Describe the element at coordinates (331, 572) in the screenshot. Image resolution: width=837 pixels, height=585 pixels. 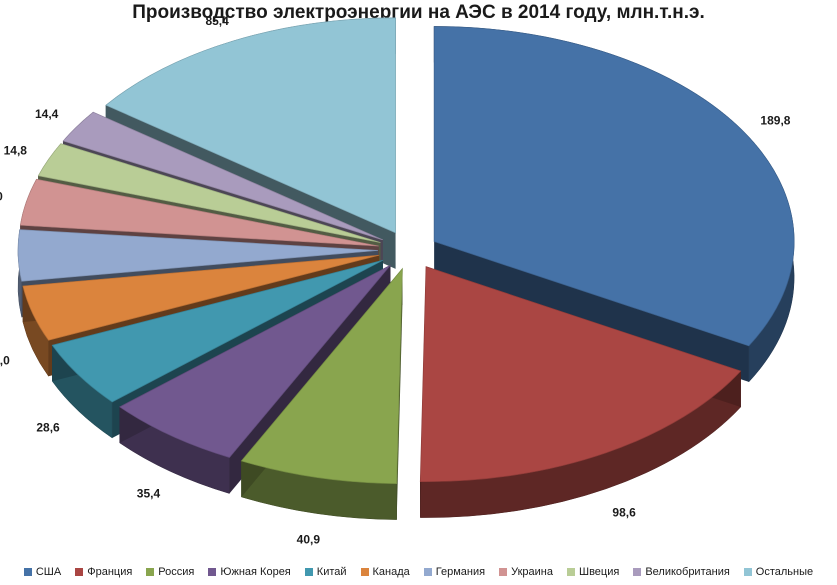
I see `legend-label: Китай` at that location.